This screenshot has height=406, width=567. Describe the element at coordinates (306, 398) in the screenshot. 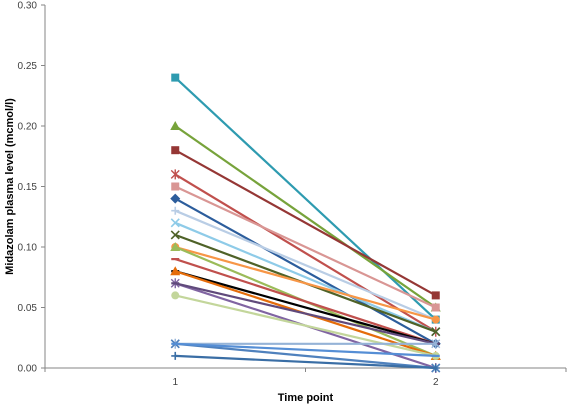

I see `x-axis-title: Time point` at that location.